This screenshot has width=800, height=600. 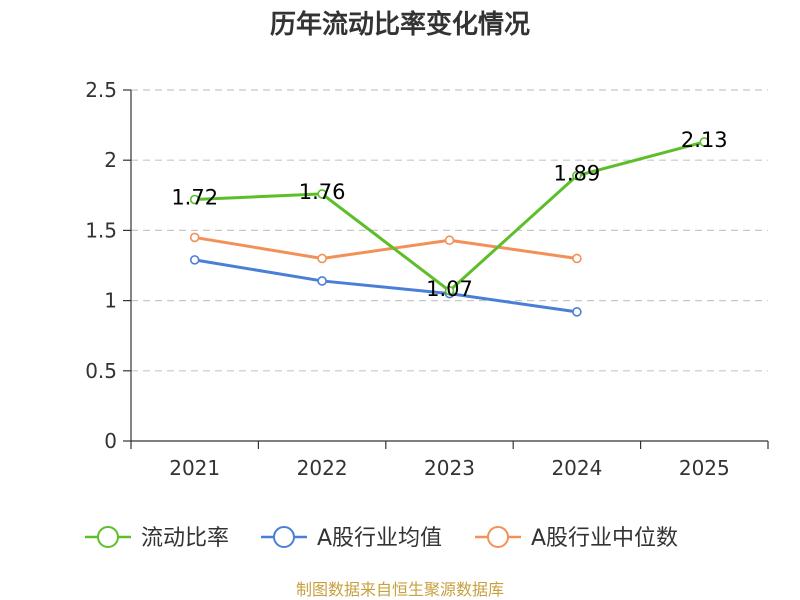 I want to click on legend-item: 流动比率, so click(x=157, y=538).